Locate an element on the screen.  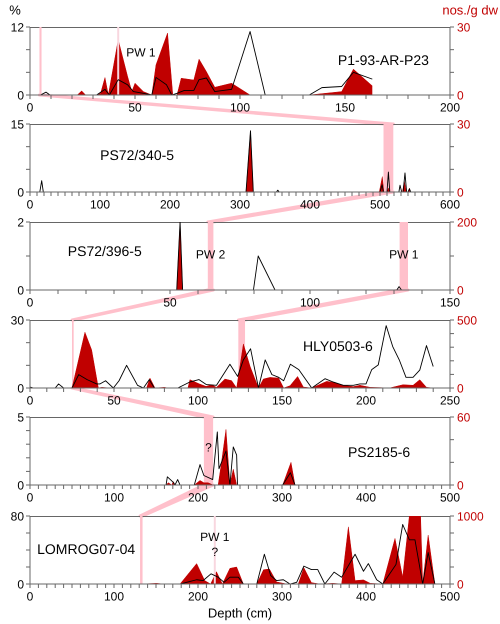
y-tick-label: 30 is located at coordinates (17, 320).